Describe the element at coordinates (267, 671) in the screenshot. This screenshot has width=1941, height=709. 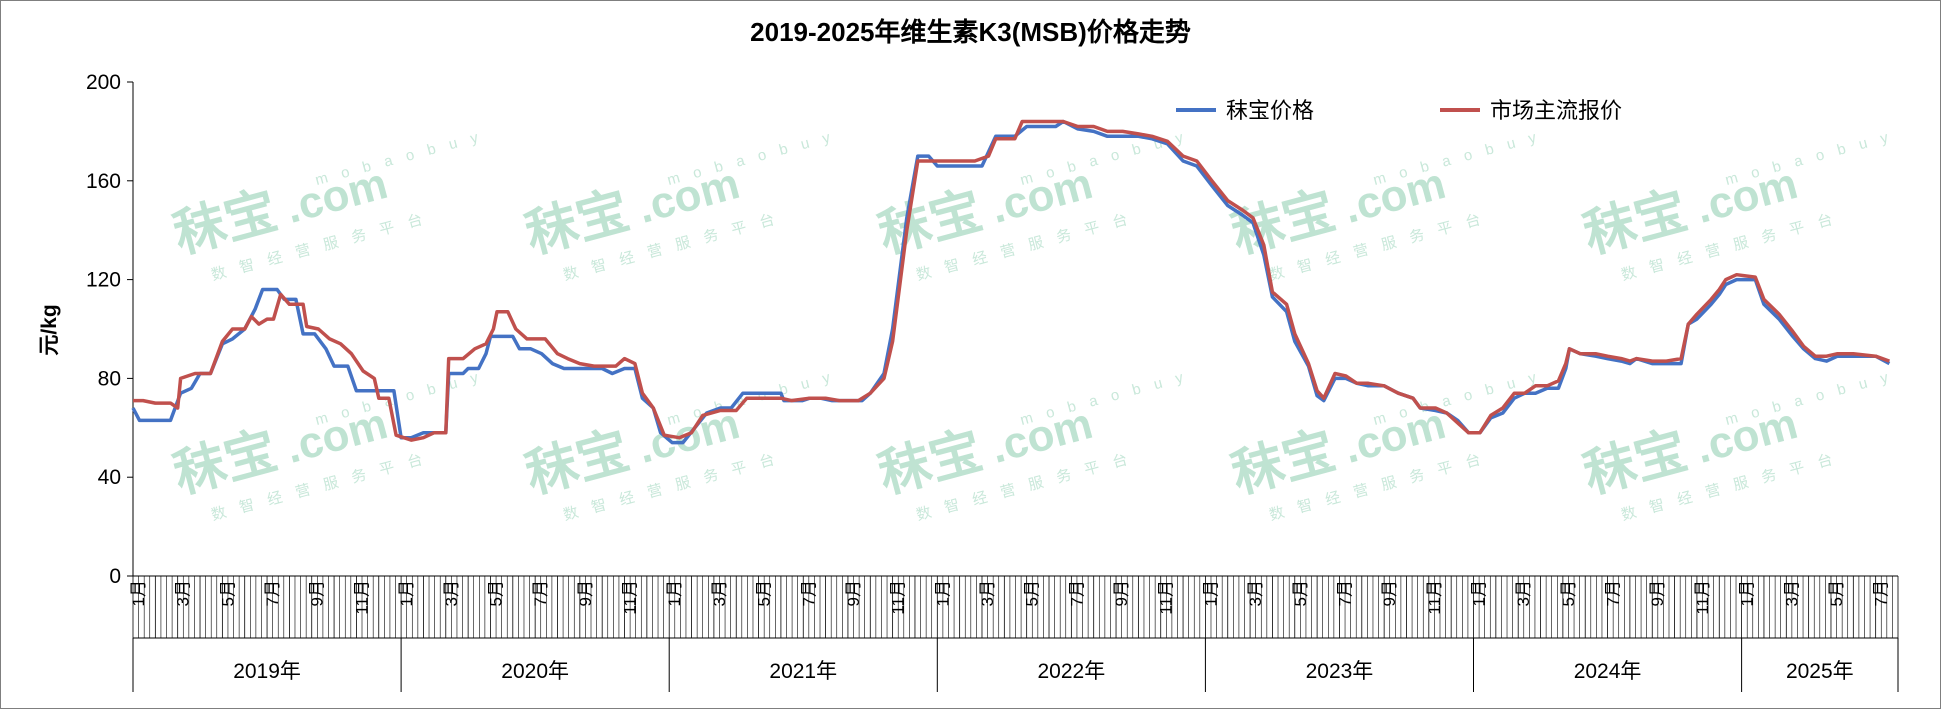
I see `x-year-label: 2019年` at that location.